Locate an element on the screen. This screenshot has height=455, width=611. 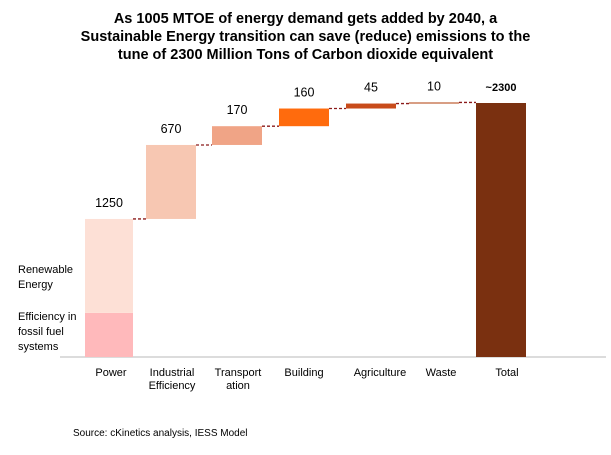
category-label-3-line-1: Transport is located at coordinates (238, 373).